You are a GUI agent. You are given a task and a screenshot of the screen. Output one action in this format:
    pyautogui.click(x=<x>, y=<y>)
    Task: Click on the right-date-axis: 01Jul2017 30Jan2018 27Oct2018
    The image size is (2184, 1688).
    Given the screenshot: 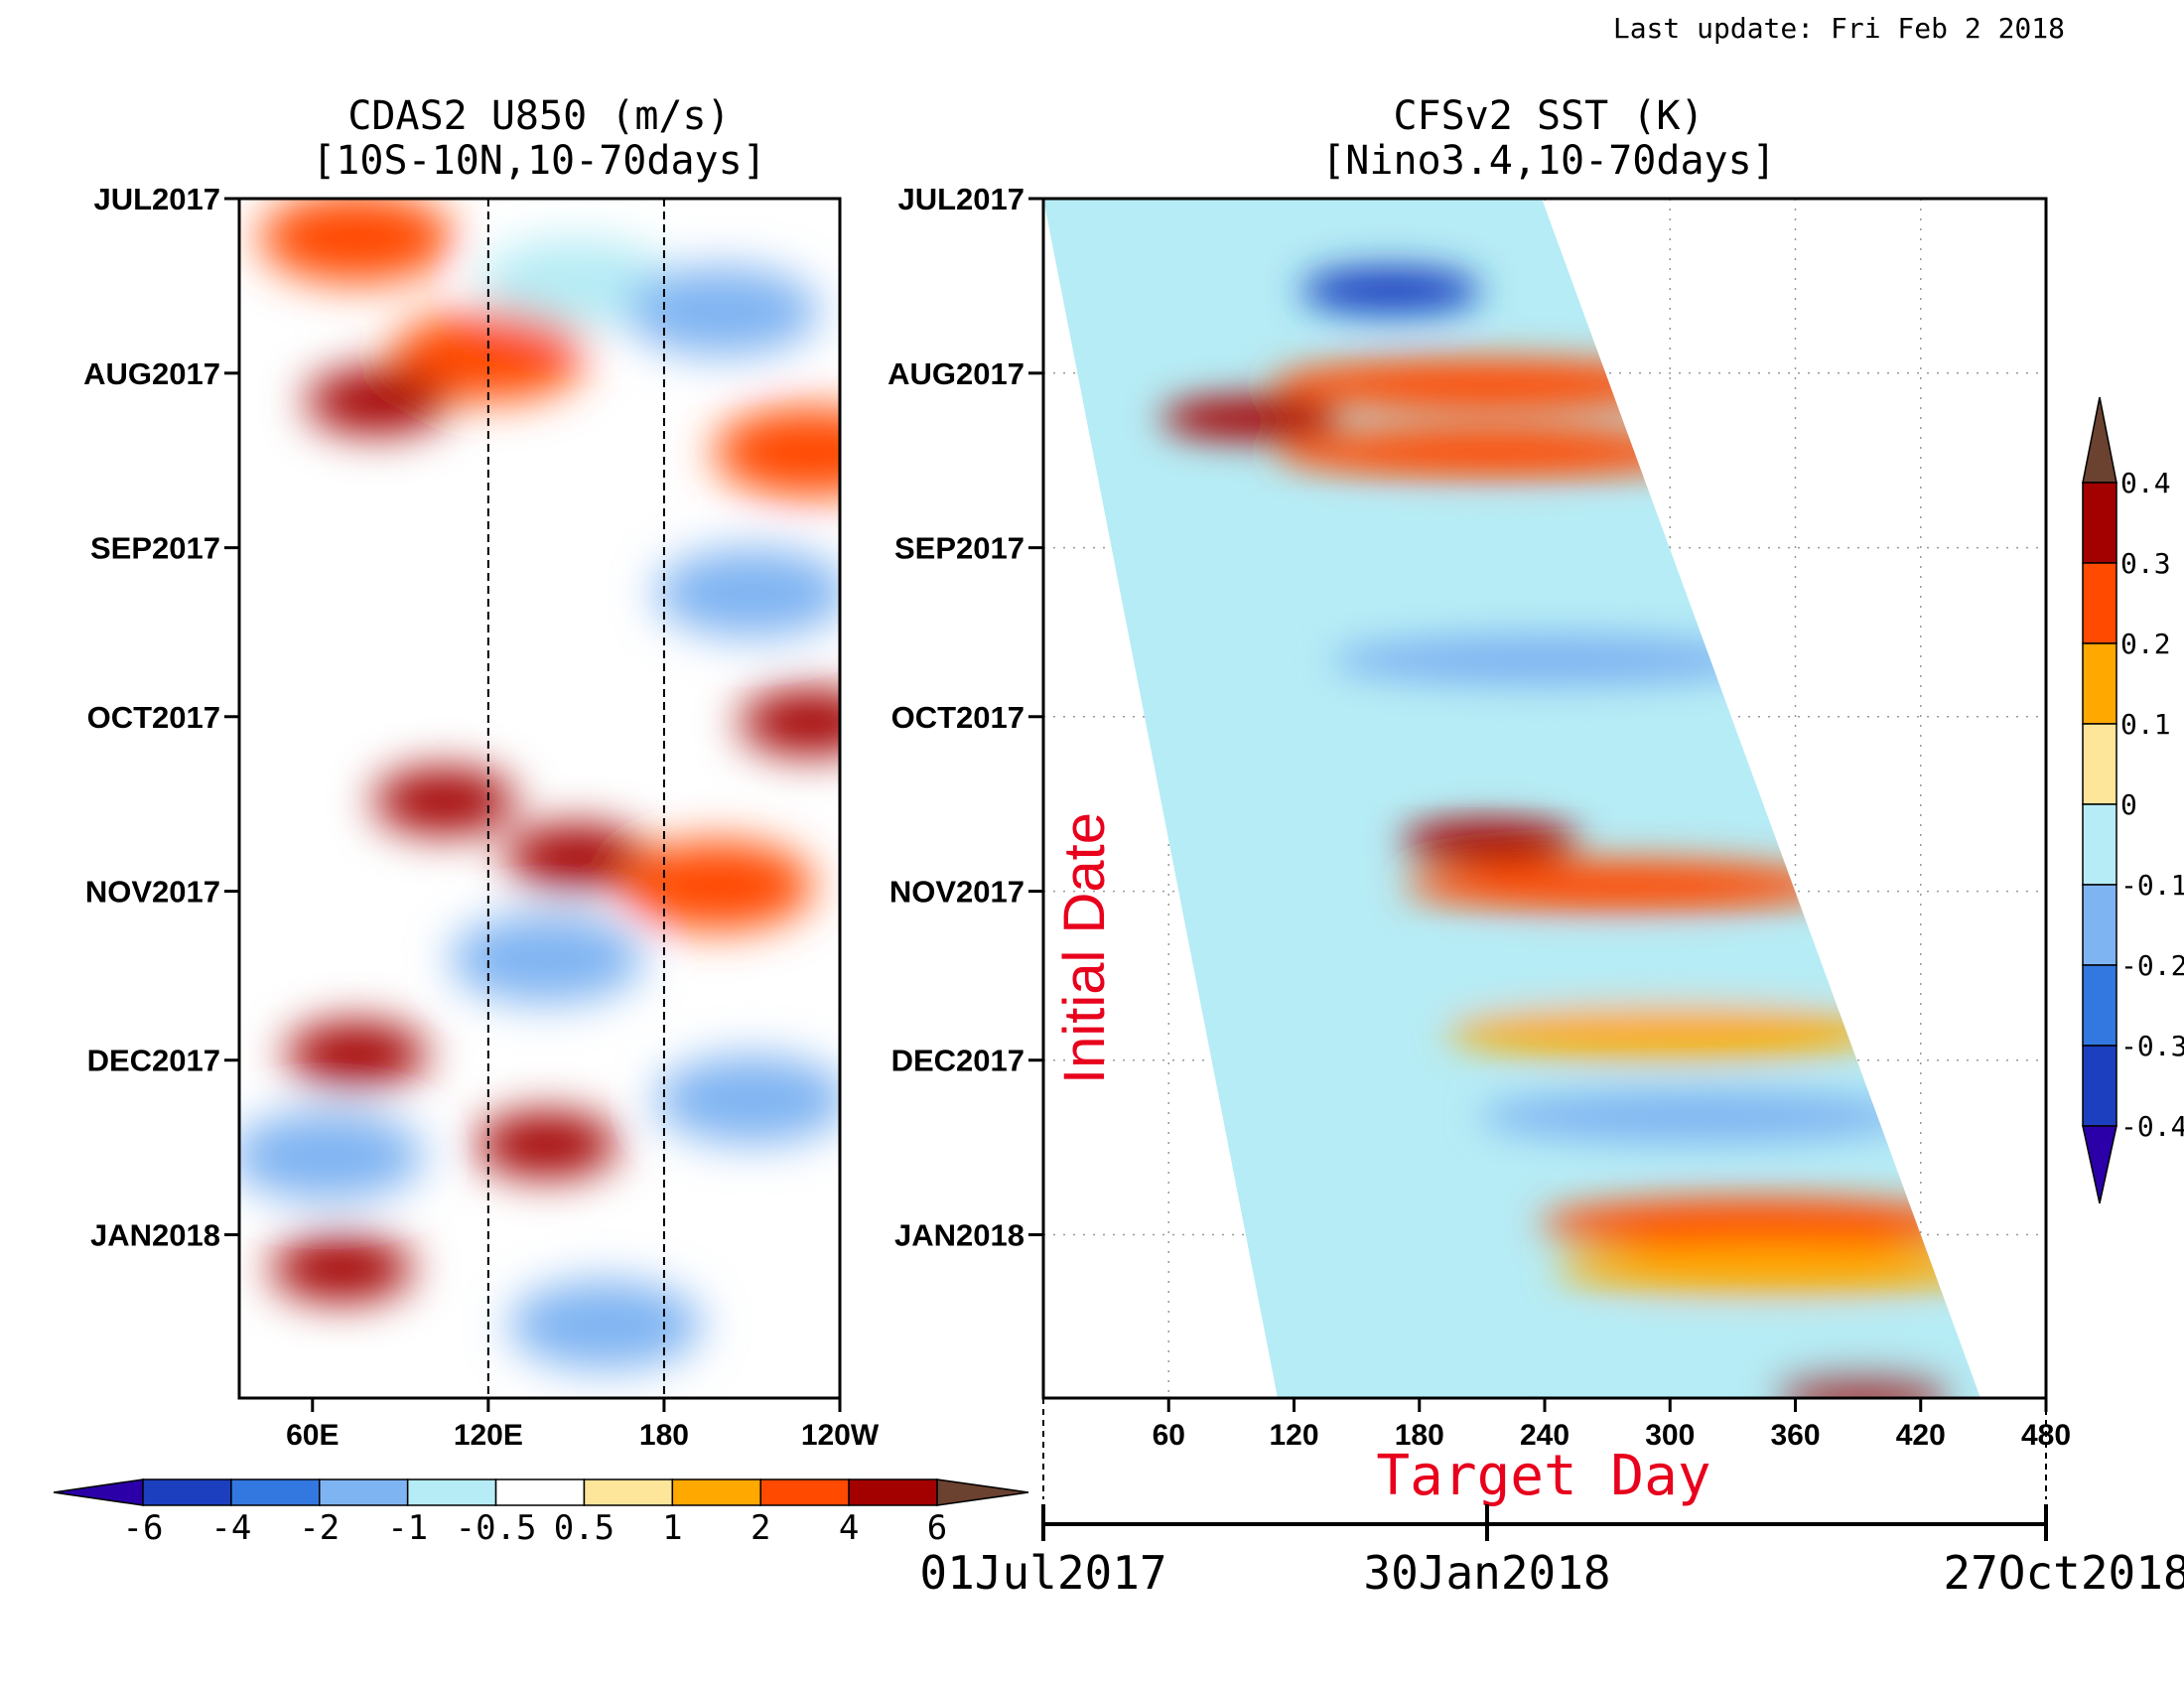 What is the action you would take?
    pyautogui.click(x=1551, y=1499)
    